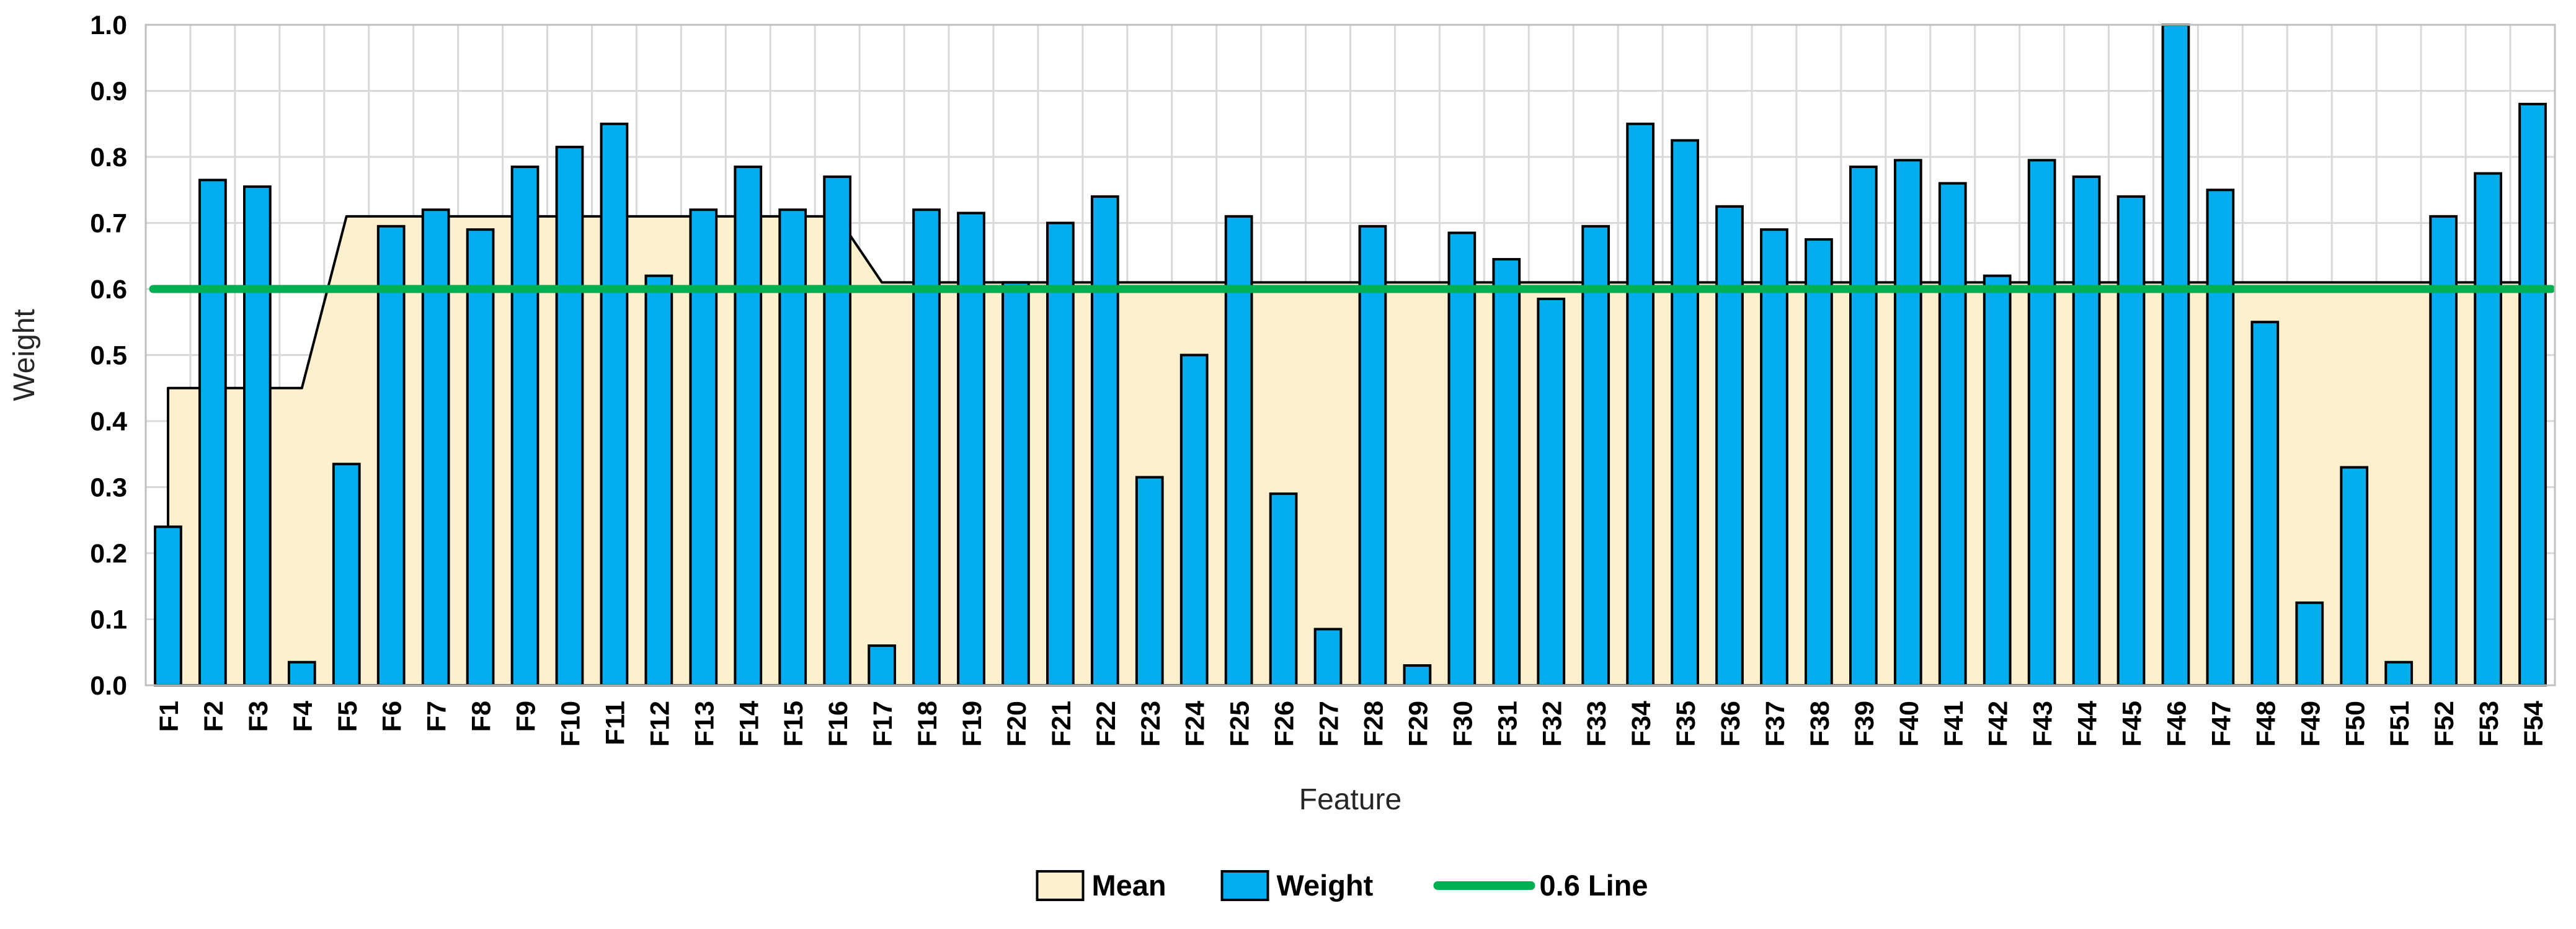 The image size is (2576, 929). What do you see at coordinates (703, 447) in the screenshot?
I see `bar-F13` at bounding box center [703, 447].